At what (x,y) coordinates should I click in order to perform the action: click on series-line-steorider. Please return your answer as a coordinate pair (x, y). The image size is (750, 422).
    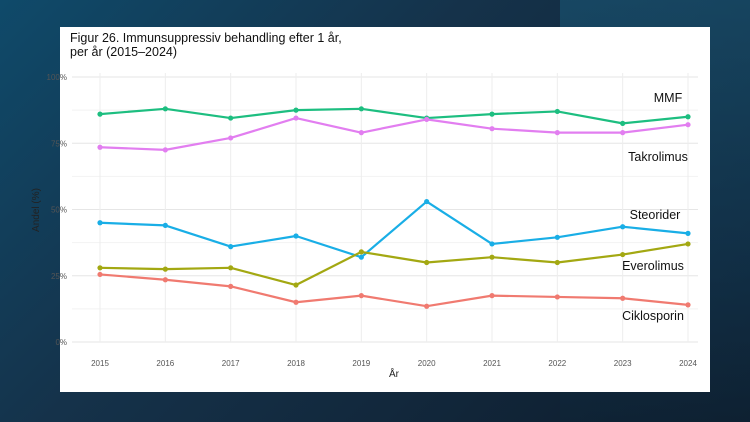
    Looking at the image, I should click on (394, 229).